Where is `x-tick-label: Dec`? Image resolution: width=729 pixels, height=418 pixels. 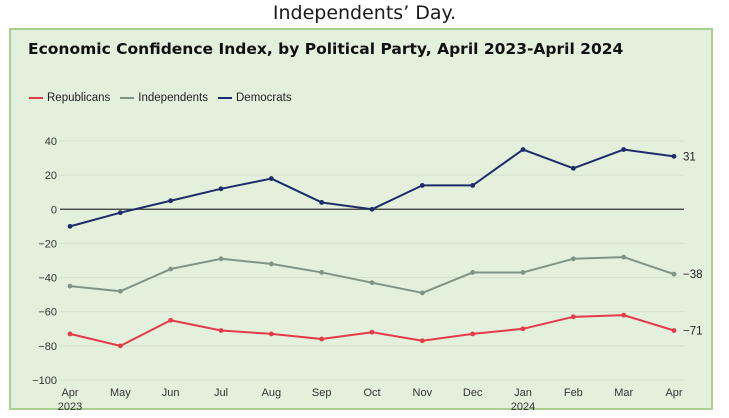
x-tick-label: Dec is located at coordinates (473, 393).